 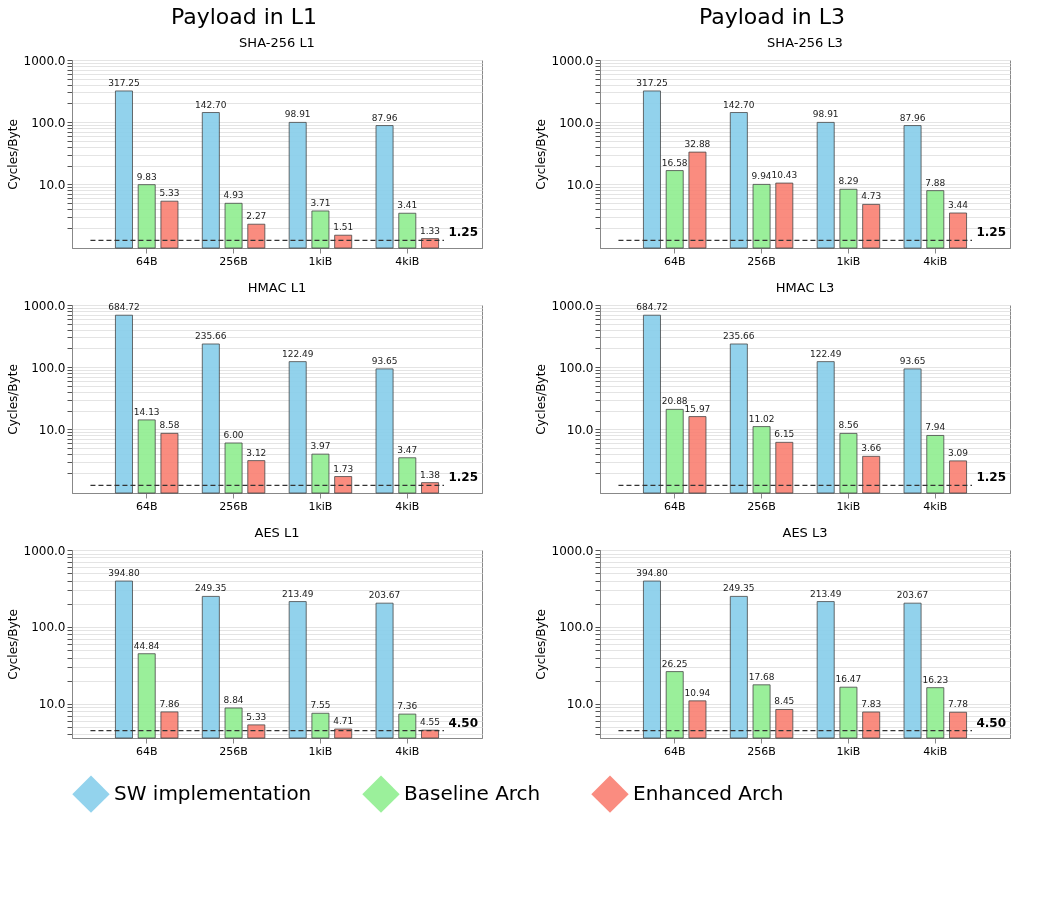 I want to click on data-label: 394.80, so click(x=124, y=573).